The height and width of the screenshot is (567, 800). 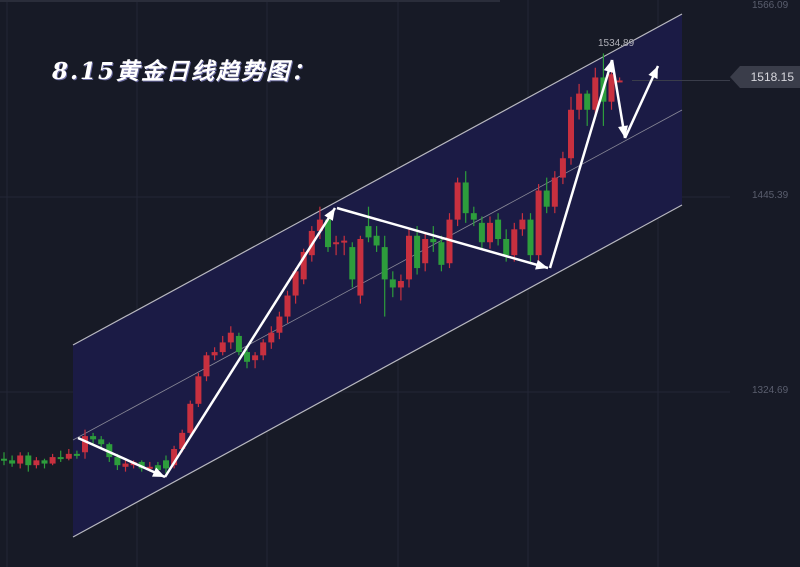 I want to click on y-tick-label: 1324.69, so click(x=770, y=390).